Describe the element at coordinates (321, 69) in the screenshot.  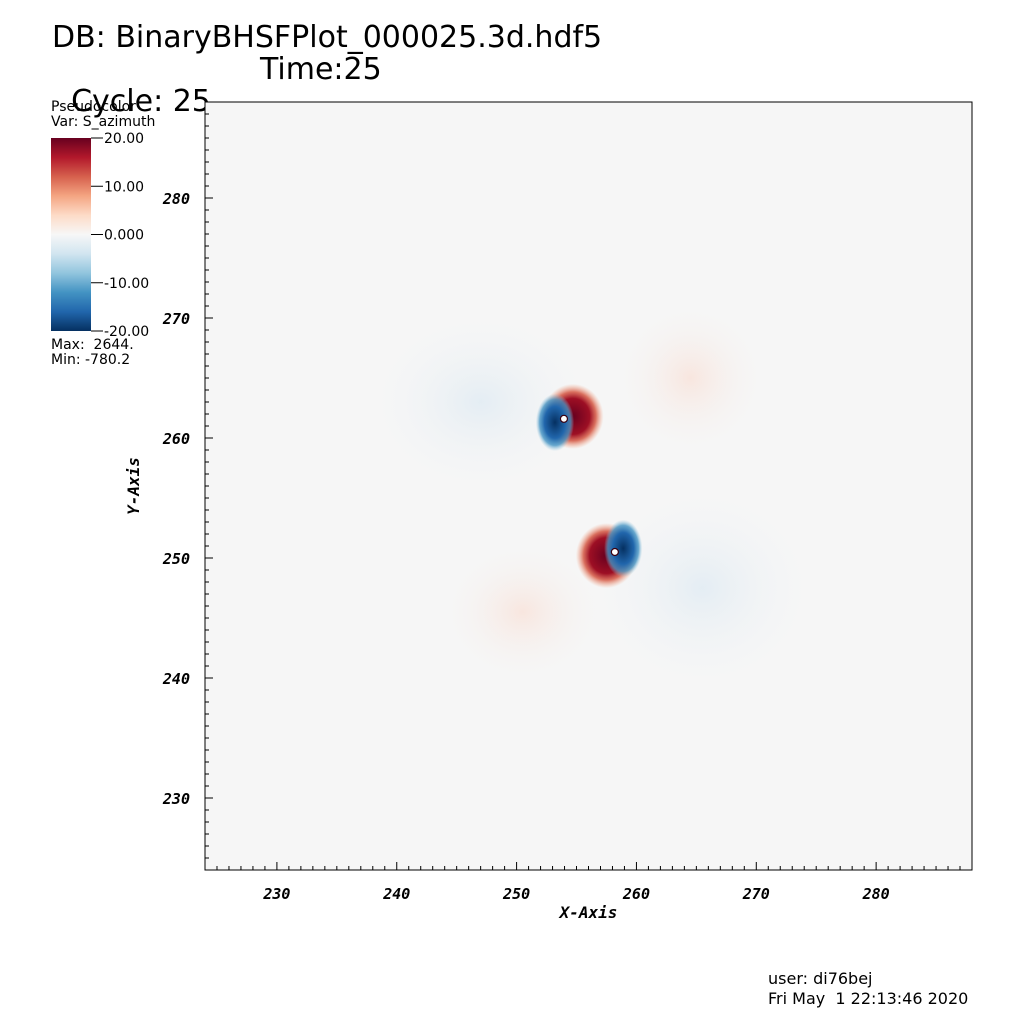
I see `time-label: Time:25` at that location.